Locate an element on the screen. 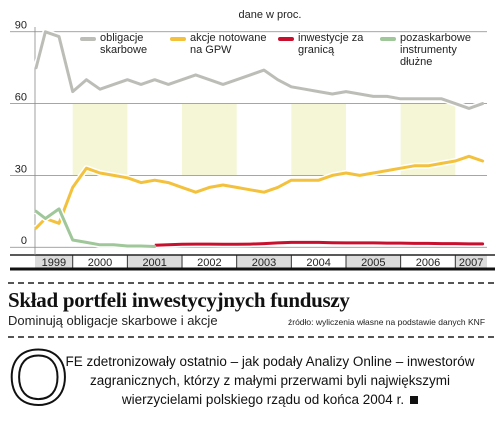 Image resolution: width=500 pixels, height=424 pixels. y-tick-label: 60 is located at coordinates (21, 98).